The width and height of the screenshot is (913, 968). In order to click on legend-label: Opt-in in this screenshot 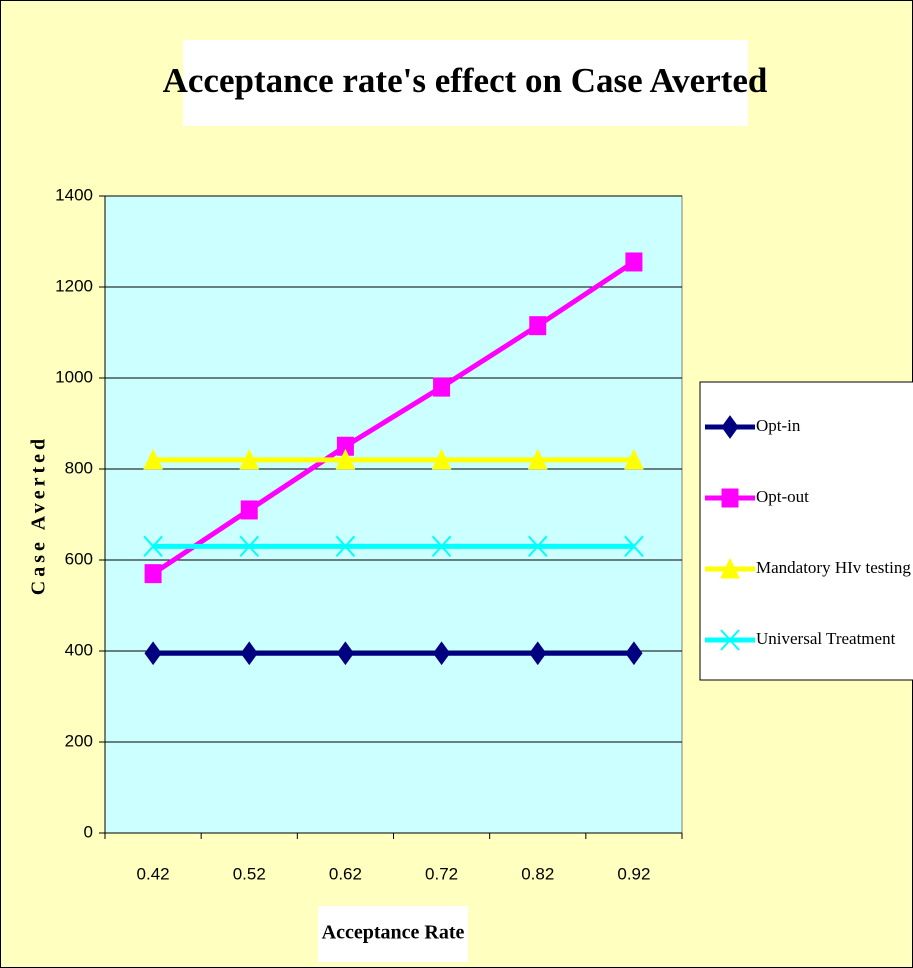, I will do `click(778, 425)`.